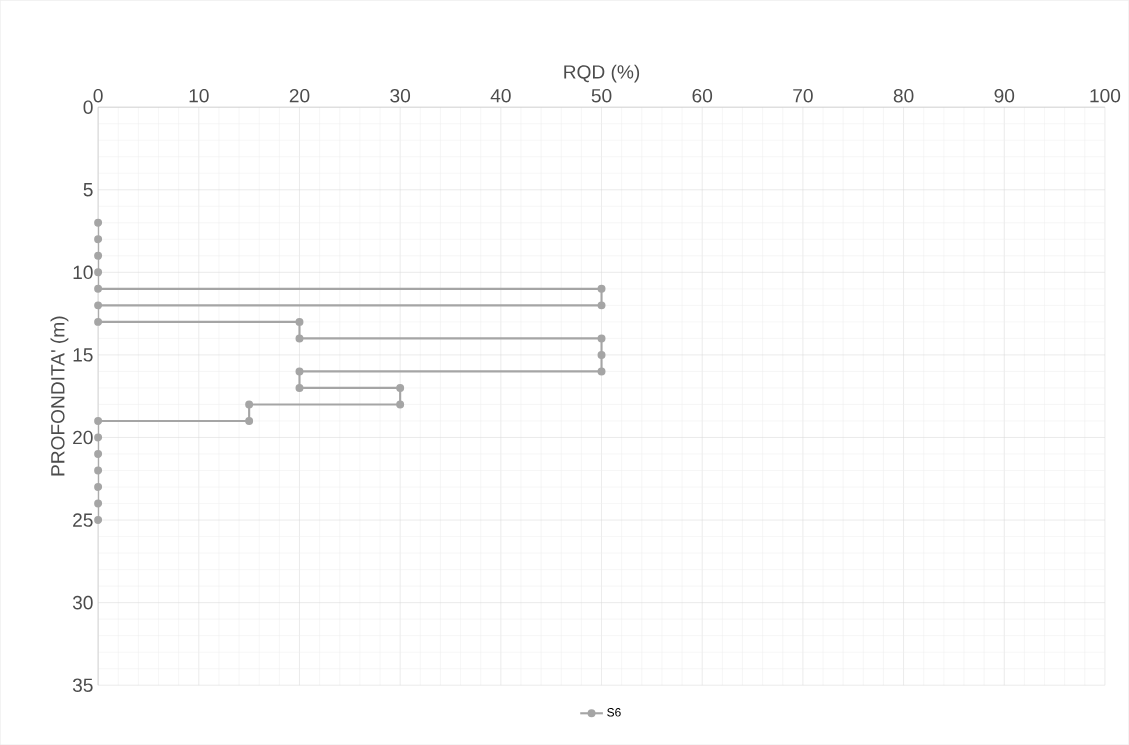  Describe the element at coordinates (88, 107) in the screenshot. I see `y-tick-label: 0` at that location.